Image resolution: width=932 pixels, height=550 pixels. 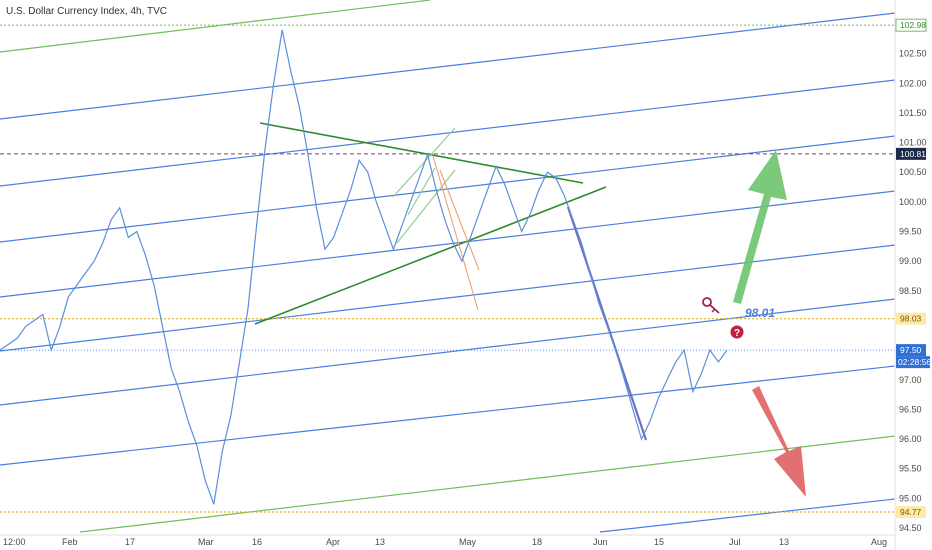 What do you see at coordinates (735, 542) in the screenshot?
I see `x-tick-label: Jul` at bounding box center [735, 542].